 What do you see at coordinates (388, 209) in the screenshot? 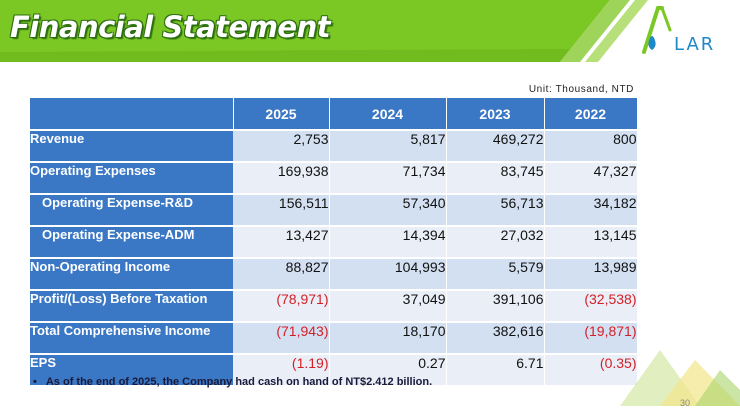
I see `table-cell: 57,340` at bounding box center [388, 209].